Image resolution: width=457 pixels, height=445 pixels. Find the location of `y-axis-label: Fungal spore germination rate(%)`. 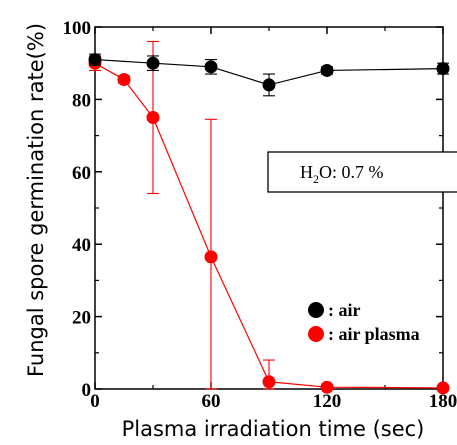

y-axis-label: Fungal spore germination rate(%) is located at coordinates (36, 200).